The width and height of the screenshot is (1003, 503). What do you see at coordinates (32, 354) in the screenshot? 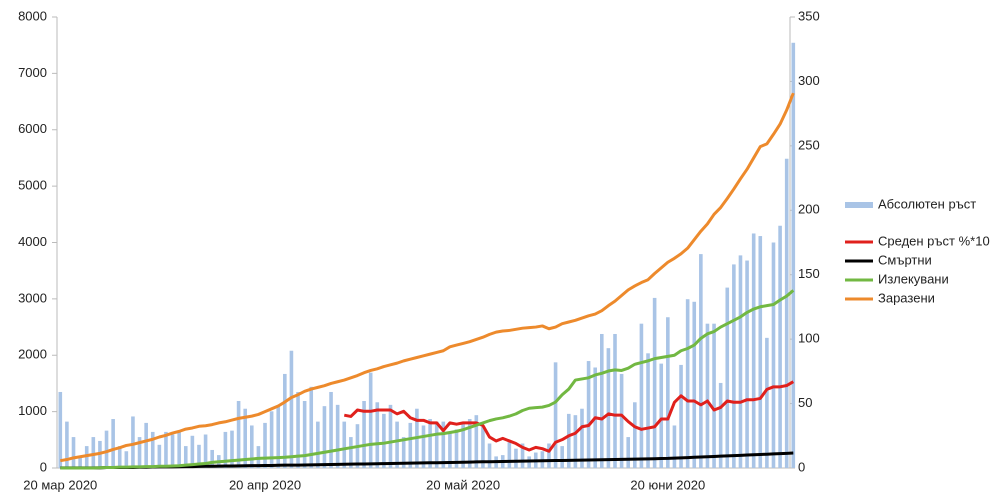
I see `y-tick-label: 2000` at bounding box center [32, 354].